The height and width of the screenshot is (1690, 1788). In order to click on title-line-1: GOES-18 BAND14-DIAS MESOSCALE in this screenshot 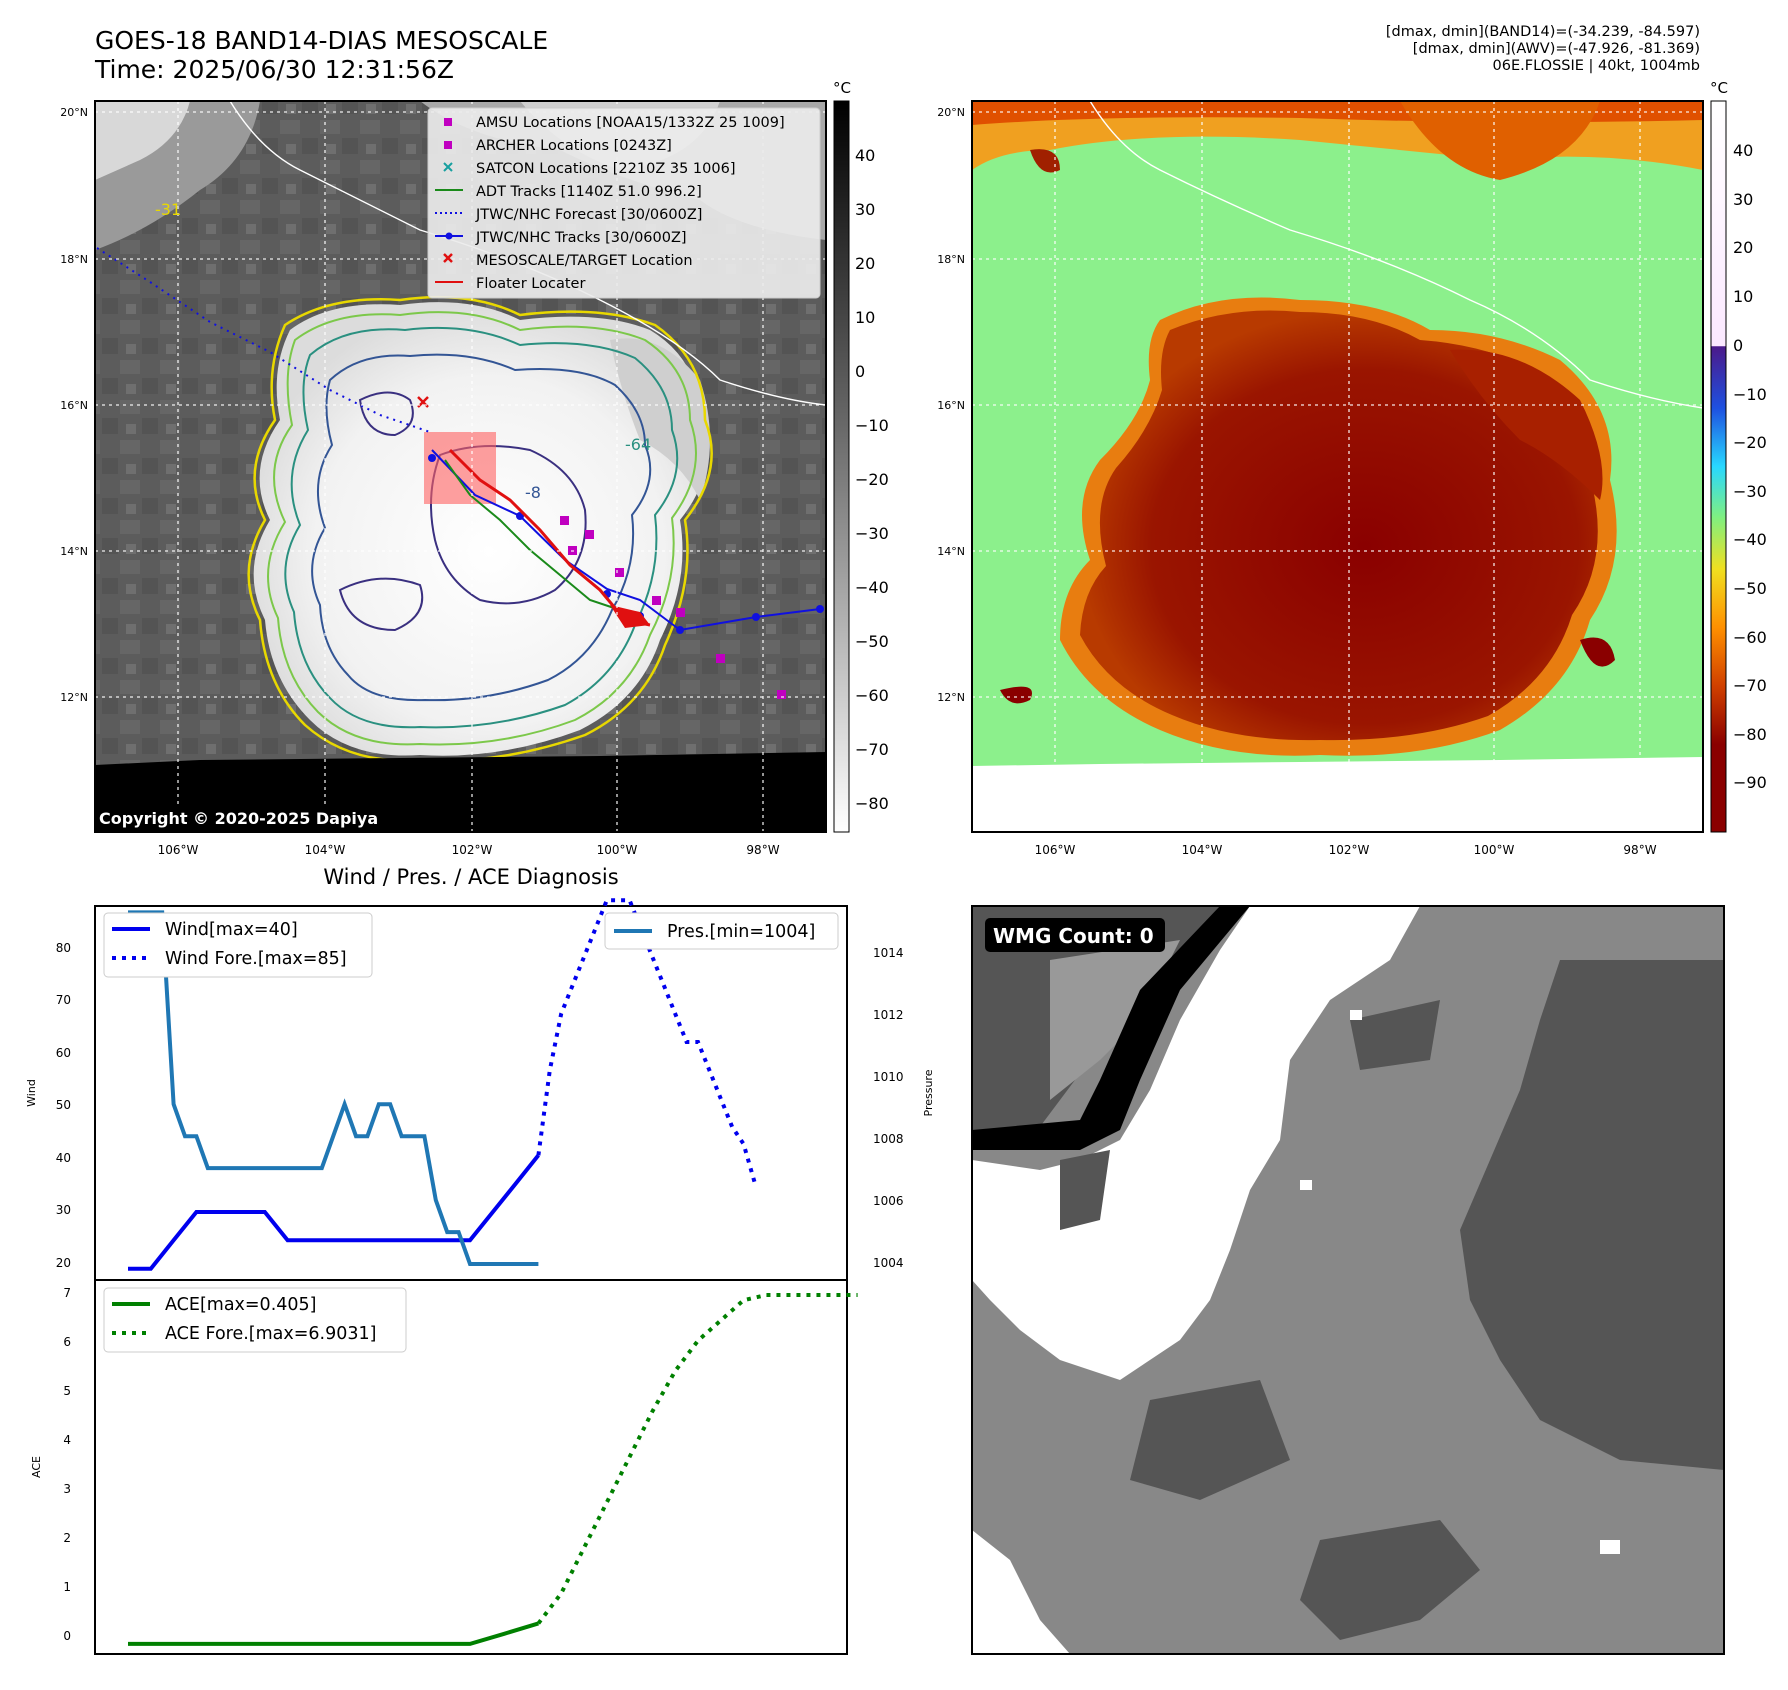, I will do `click(322, 40)`.